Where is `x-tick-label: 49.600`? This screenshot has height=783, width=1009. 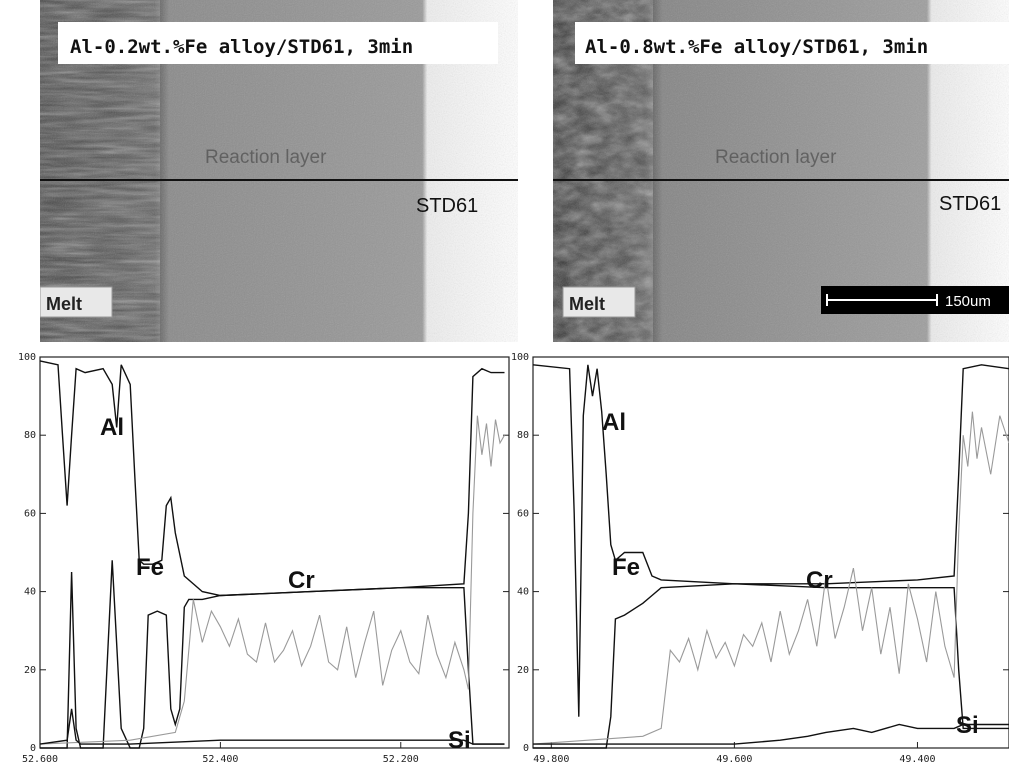
x-tick-label: 49.600 is located at coordinates (734, 759).